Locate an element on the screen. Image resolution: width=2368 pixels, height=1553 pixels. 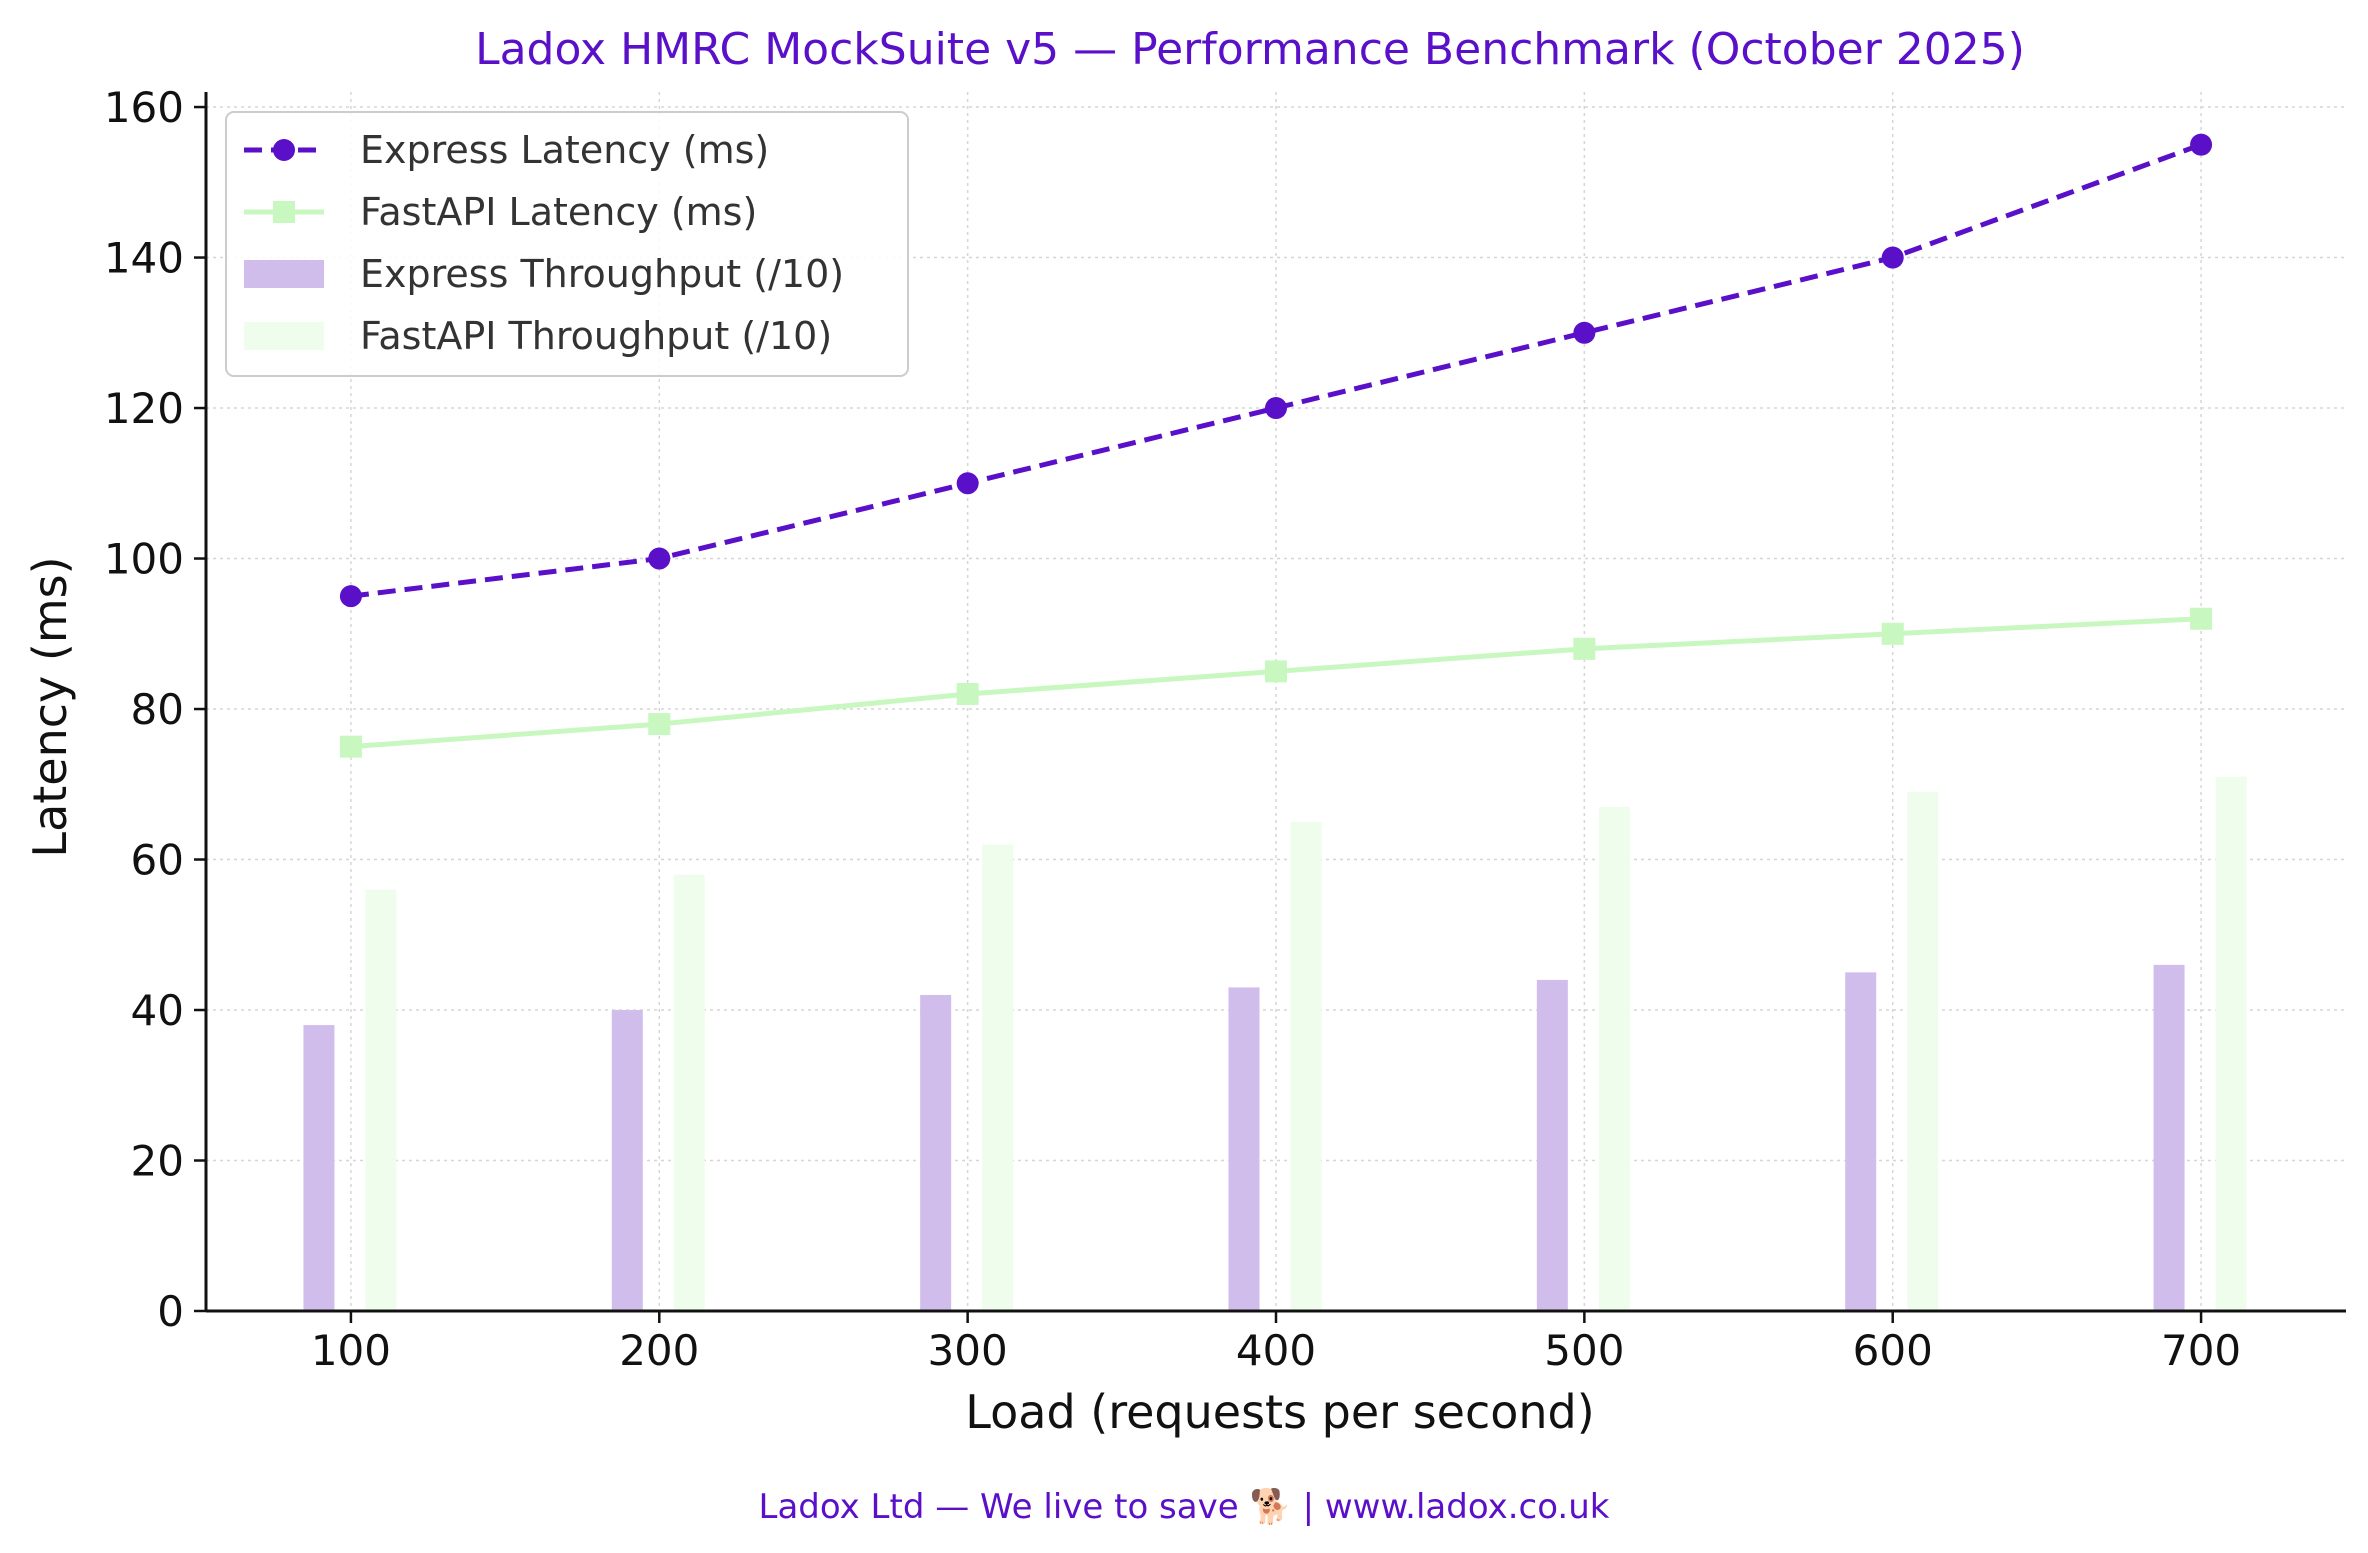
legend-label: Express Latency (ms) is located at coordinates (564, 150).